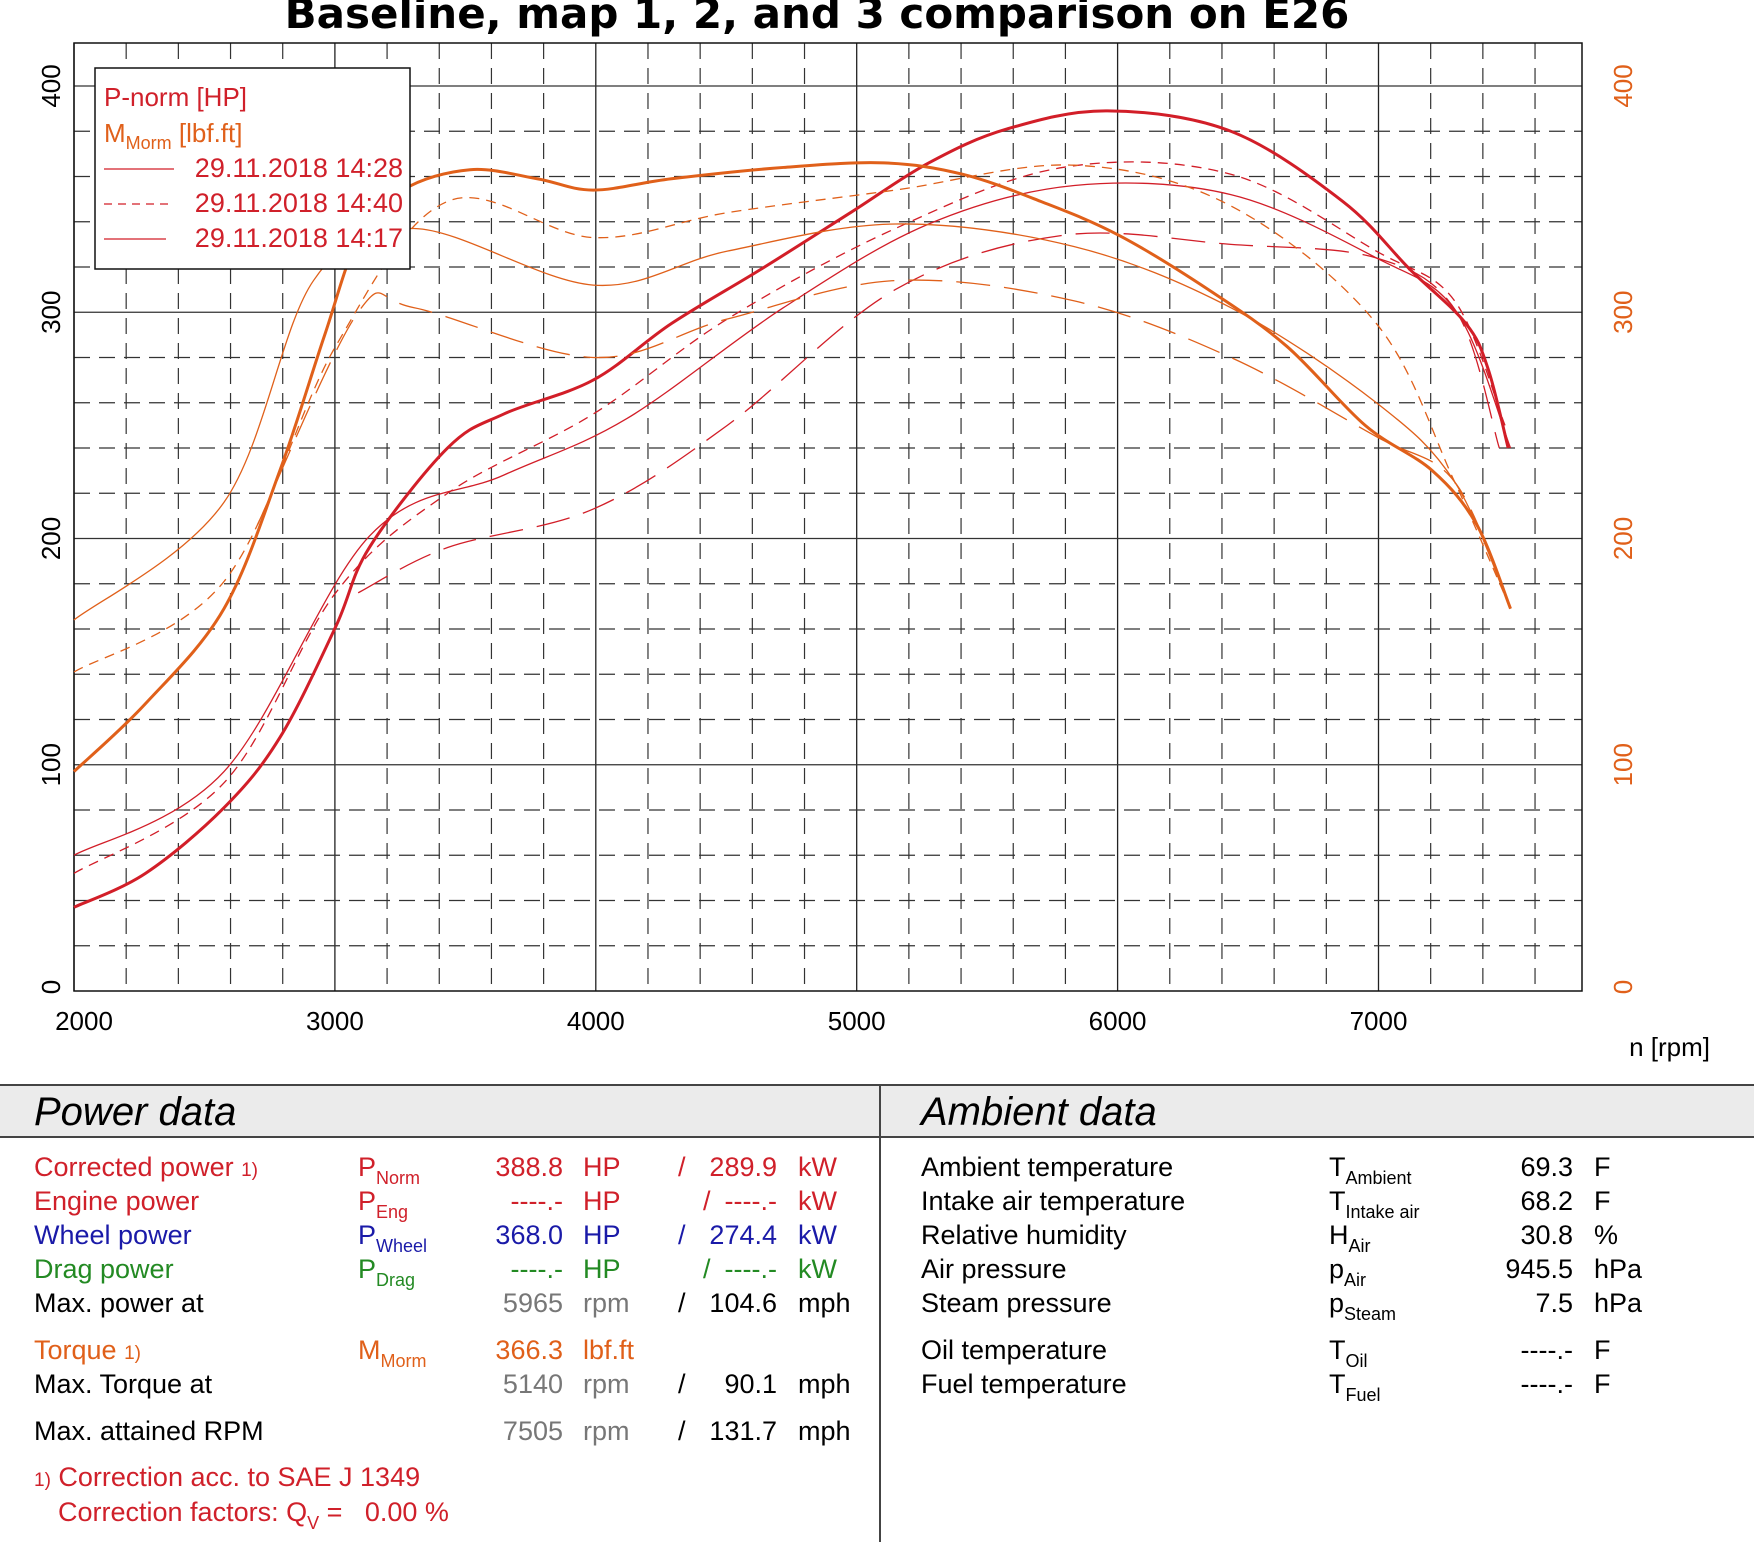 The image size is (1754, 1542). I want to click on ambient-row-value: 30.8, so click(1546, 1235).